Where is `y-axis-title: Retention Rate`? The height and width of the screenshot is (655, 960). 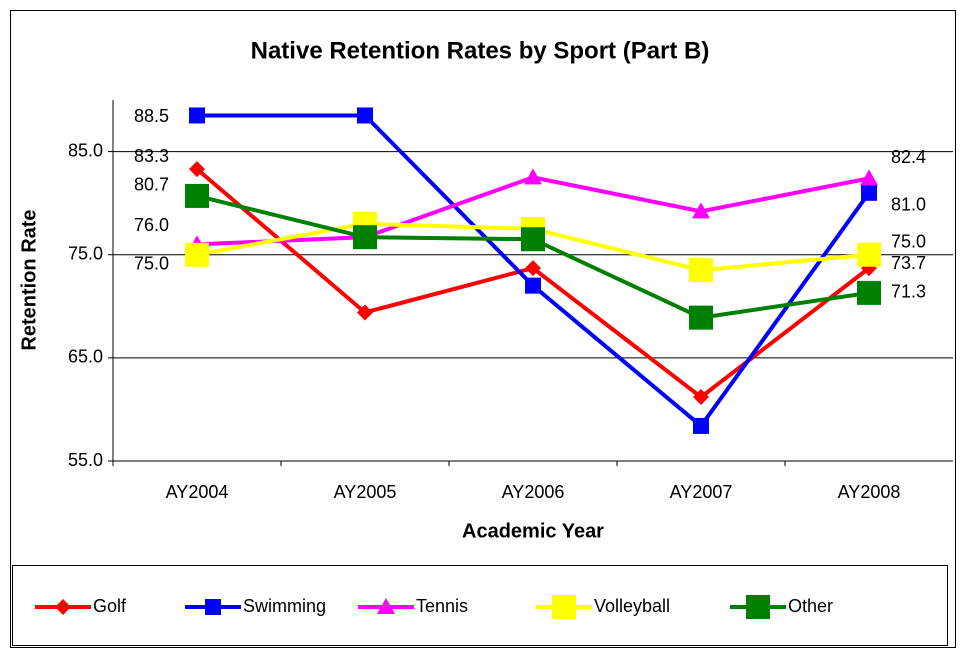 y-axis-title: Retention Rate is located at coordinates (29, 279).